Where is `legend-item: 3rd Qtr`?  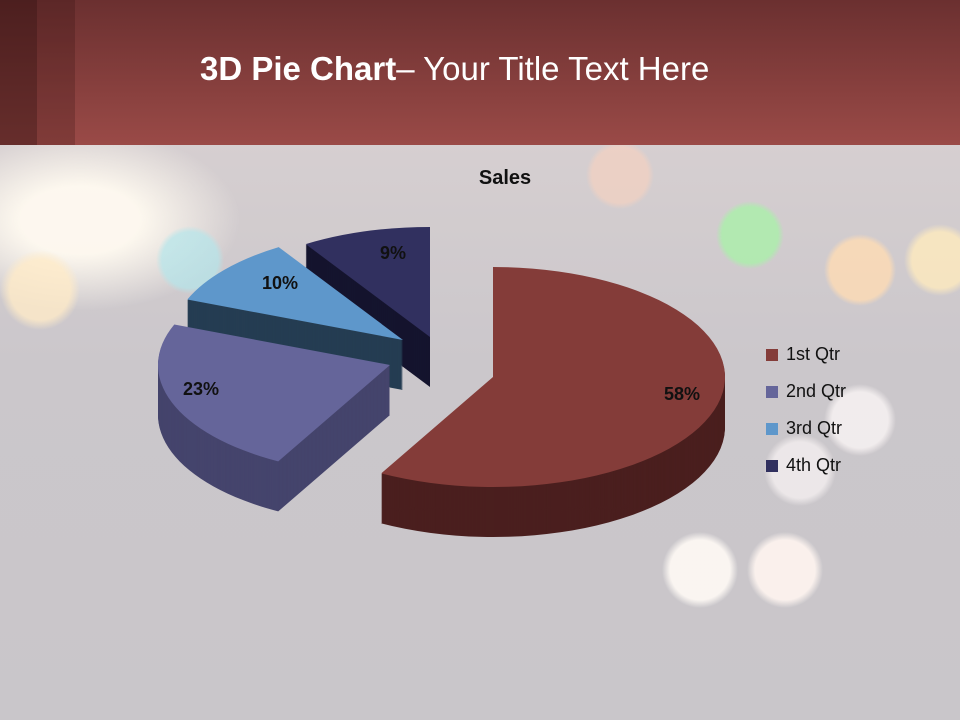 legend-item: 3rd Qtr is located at coordinates (806, 428).